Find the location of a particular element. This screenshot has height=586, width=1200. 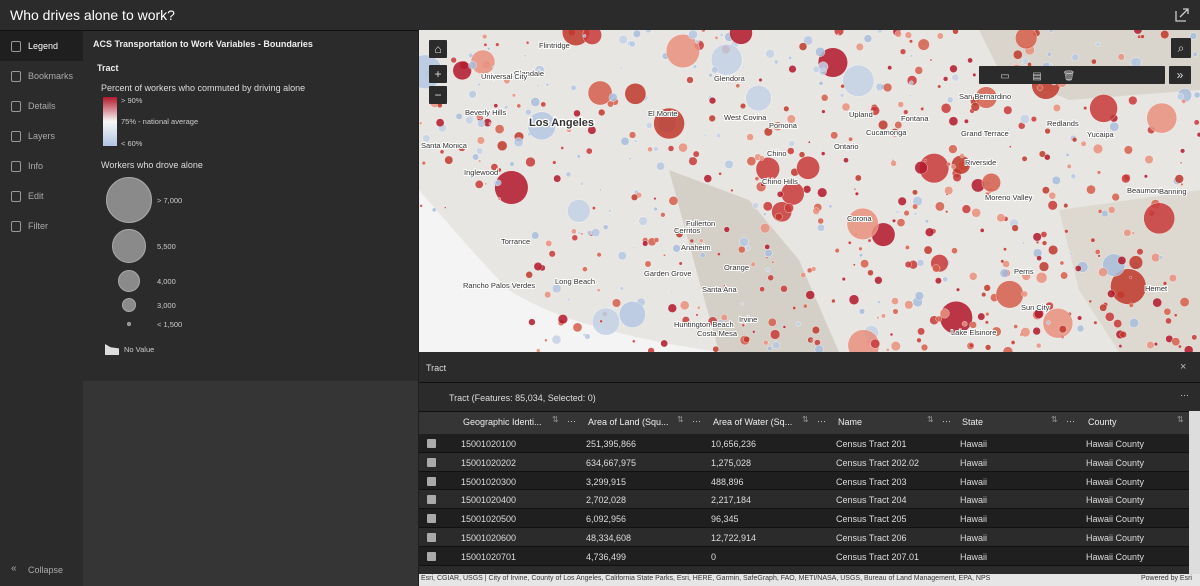

sidebar-item: Info is located at coordinates (36, 166).